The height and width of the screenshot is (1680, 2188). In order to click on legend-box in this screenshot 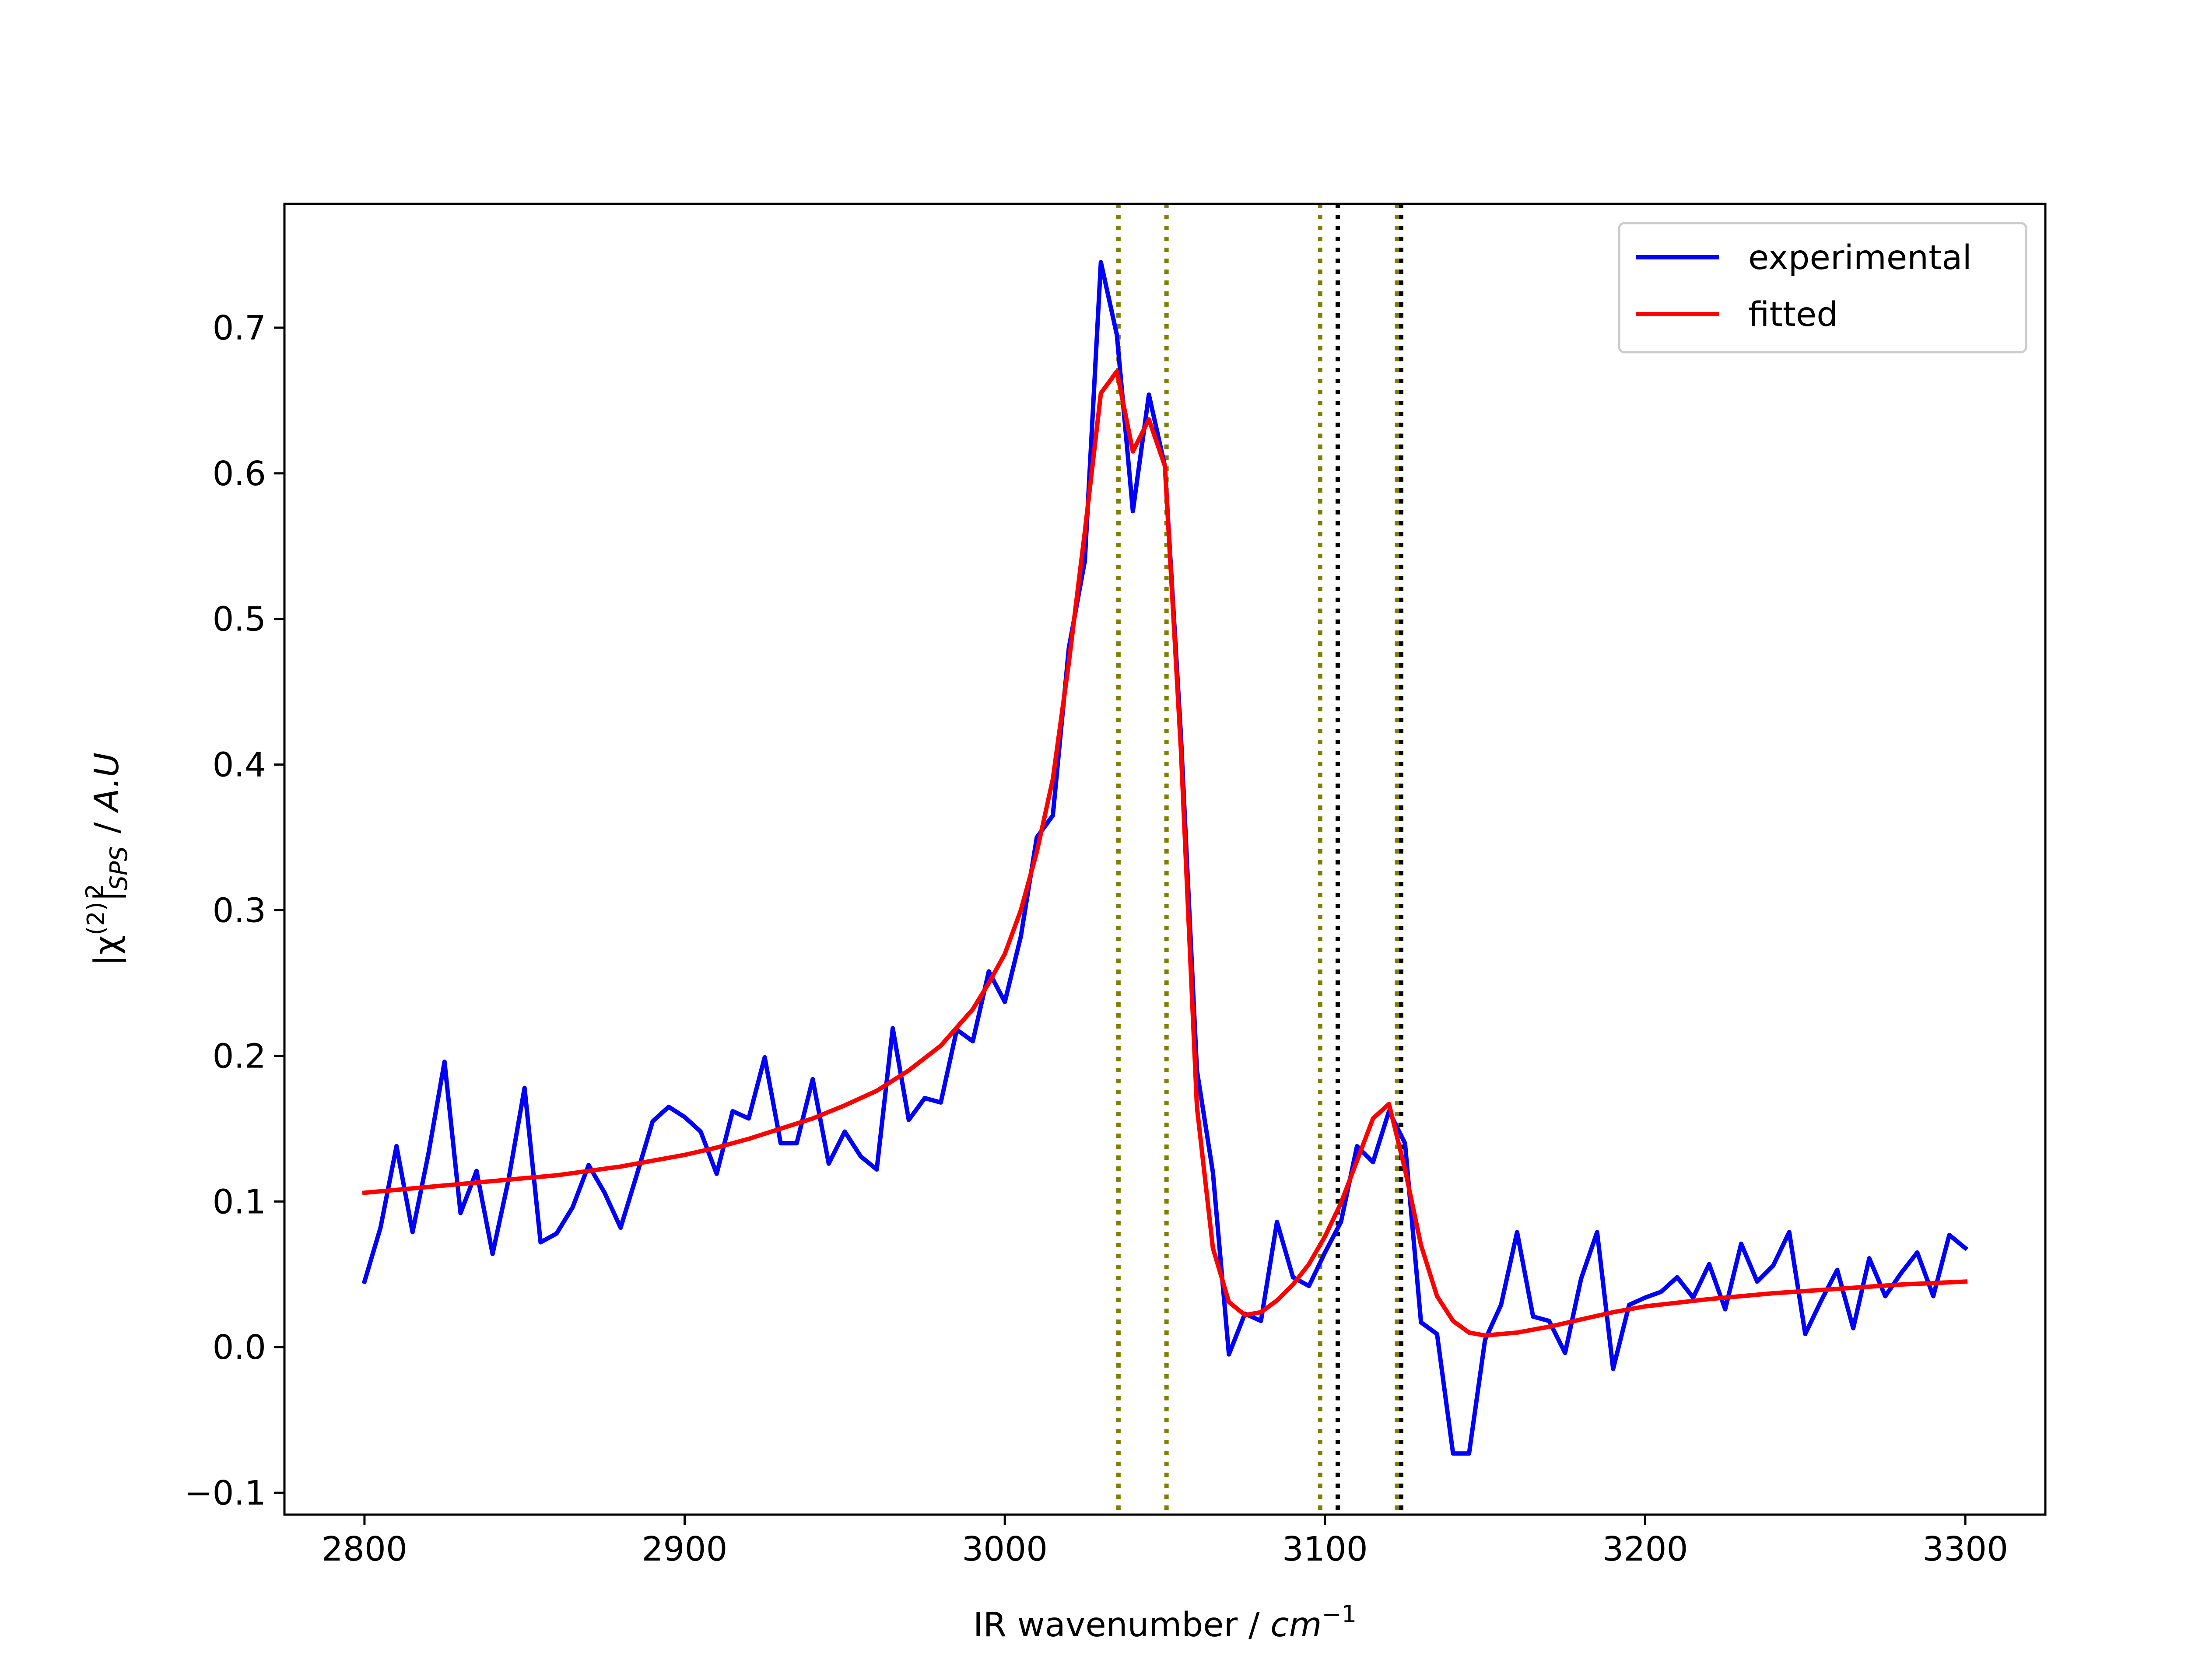, I will do `click(1823, 288)`.